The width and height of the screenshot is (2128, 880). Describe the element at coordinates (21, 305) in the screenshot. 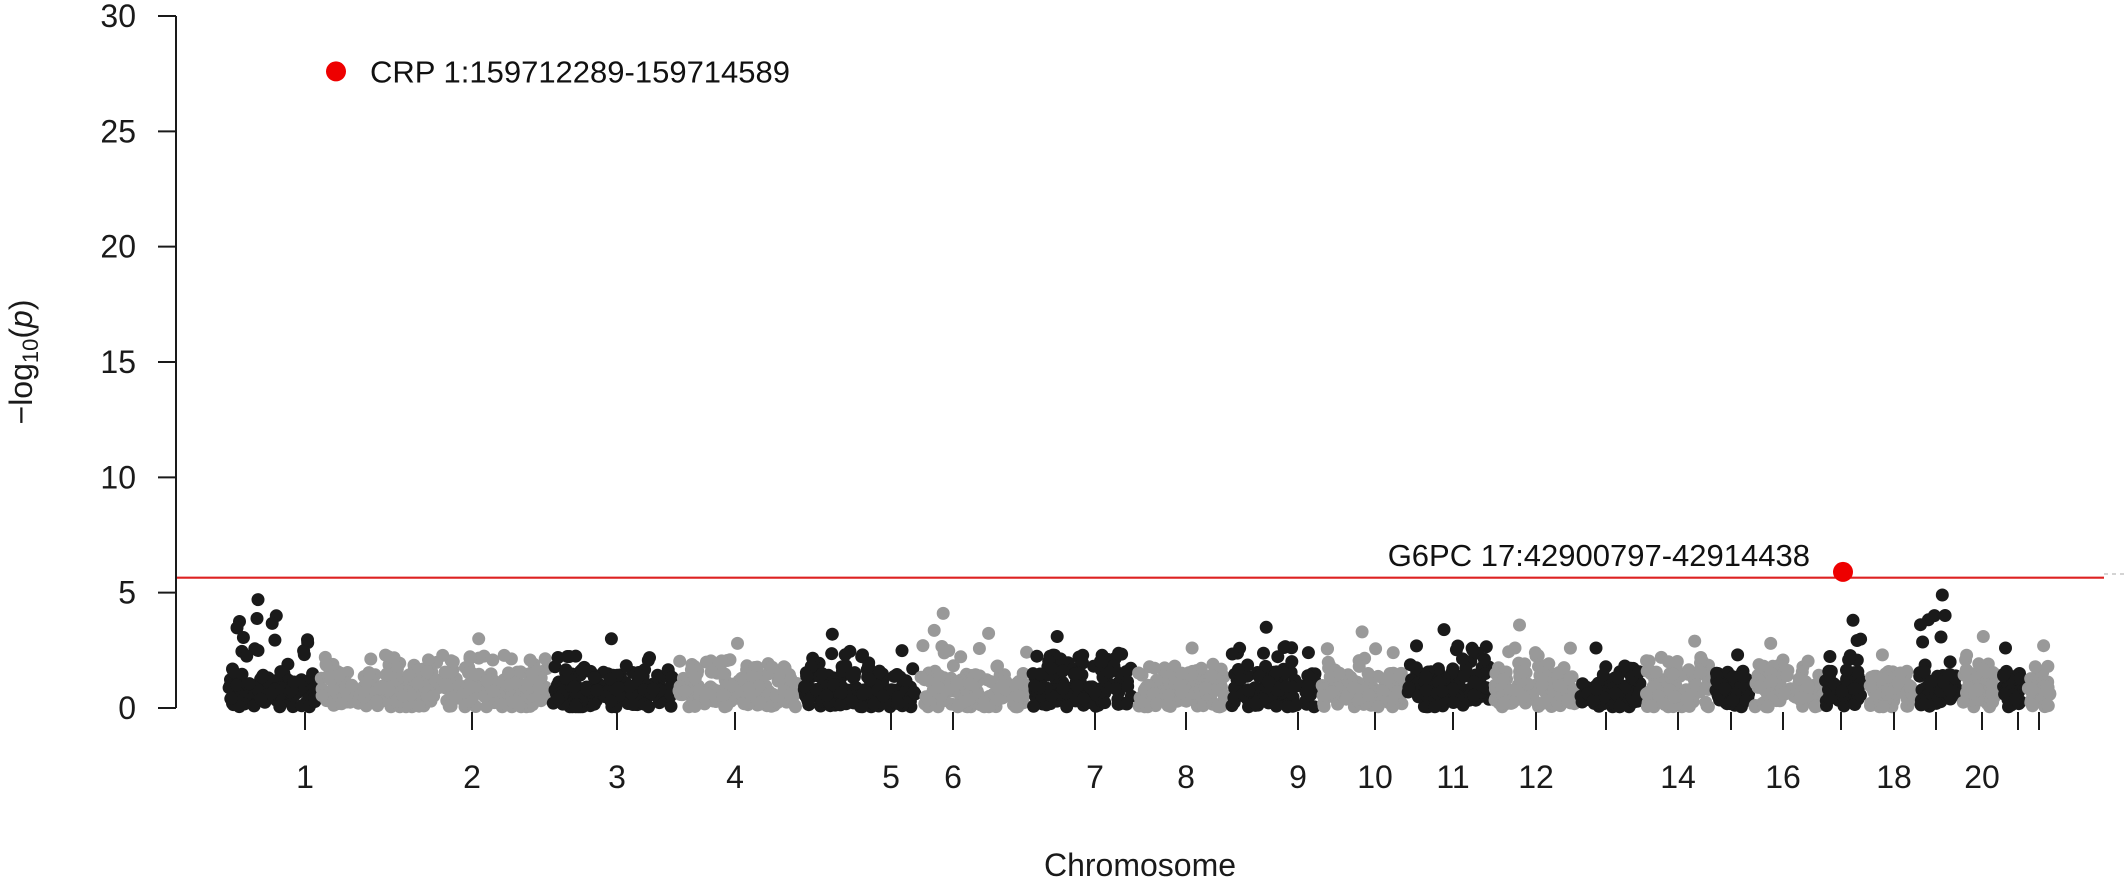

I see `y-axis-title-close-paren: )` at that location.